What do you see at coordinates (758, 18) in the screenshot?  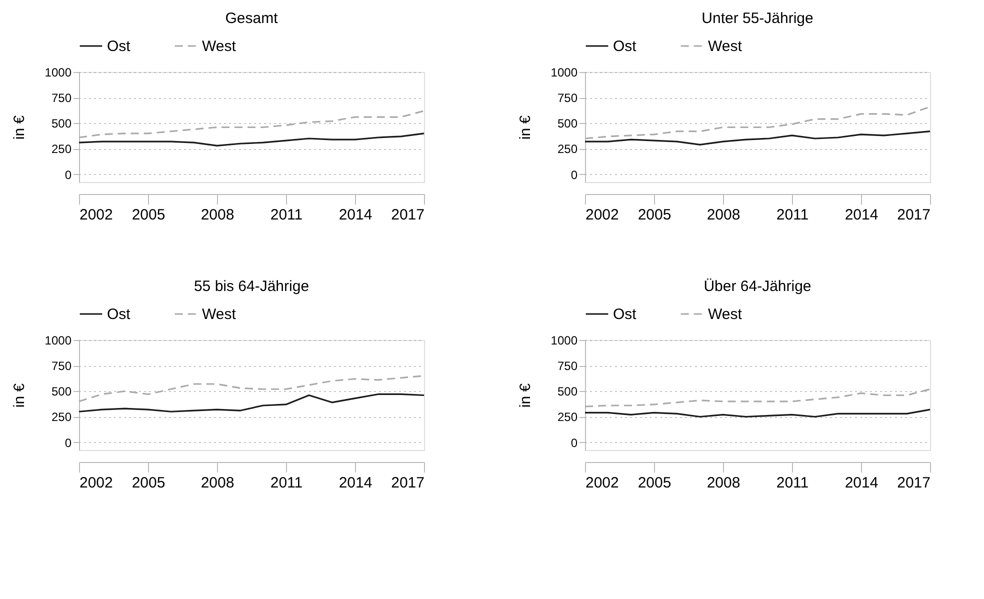 I see `chart-title: Unter 55-Jährige` at bounding box center [758, 18].